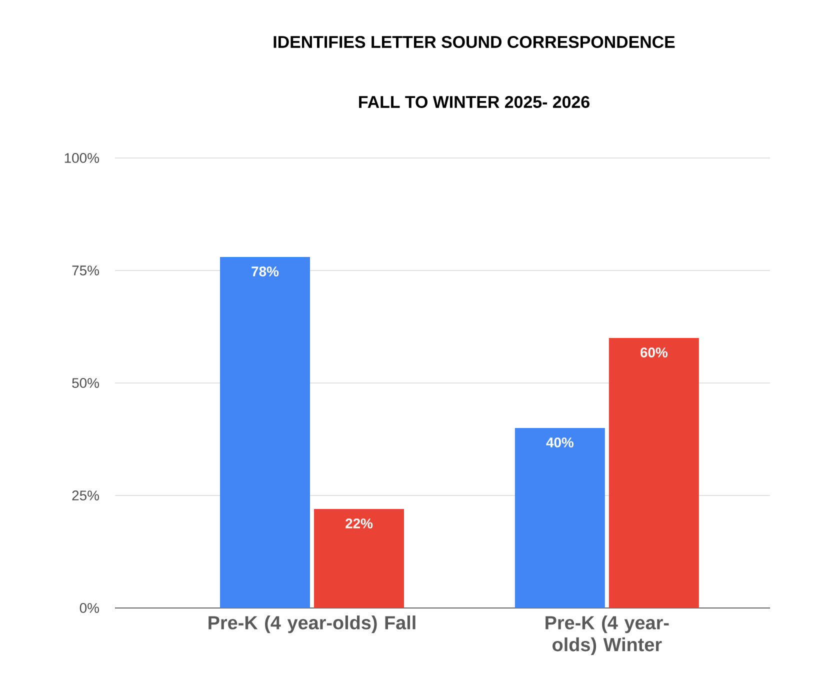 The width and height of the screenshot is (834, 698). Describe the element at coordinates (85, 271) in the screenshot. I see `y-tick-label: 75%` at that location.